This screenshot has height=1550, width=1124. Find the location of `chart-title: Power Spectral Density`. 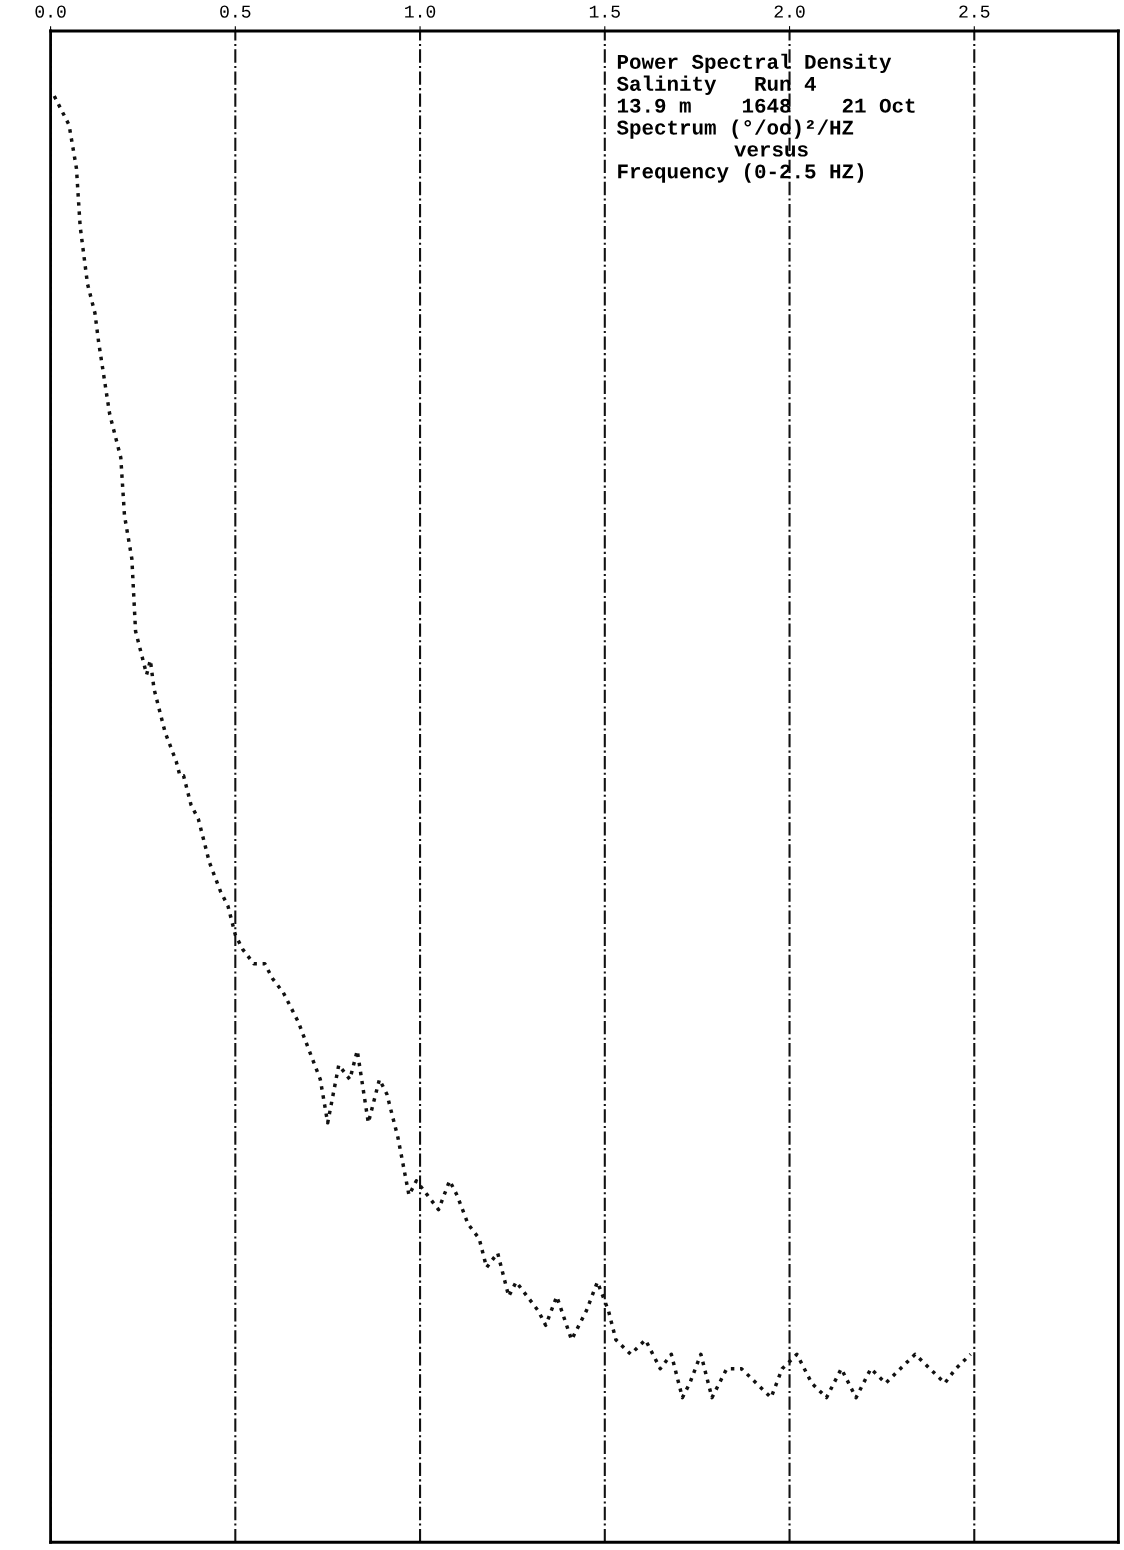

chart-title: Power Spectral Density is located at coordinates (754, 63).